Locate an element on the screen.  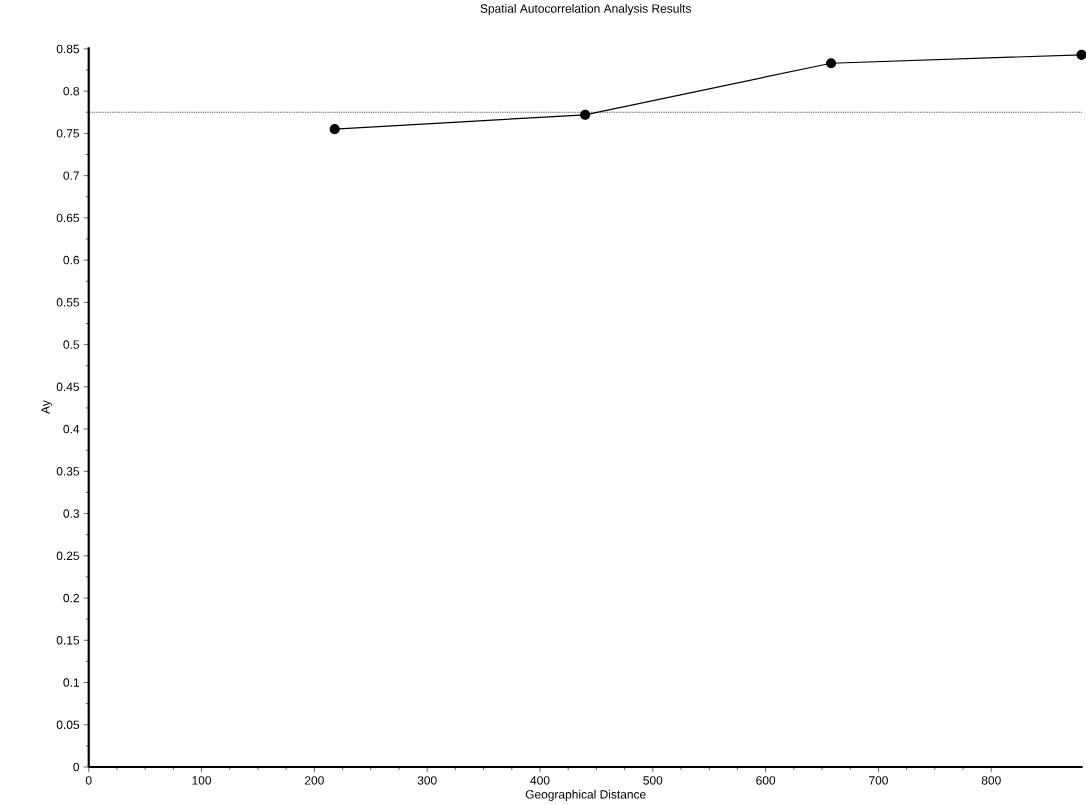
y-tick-label: 0.15 is located at coordinates (68, 640).